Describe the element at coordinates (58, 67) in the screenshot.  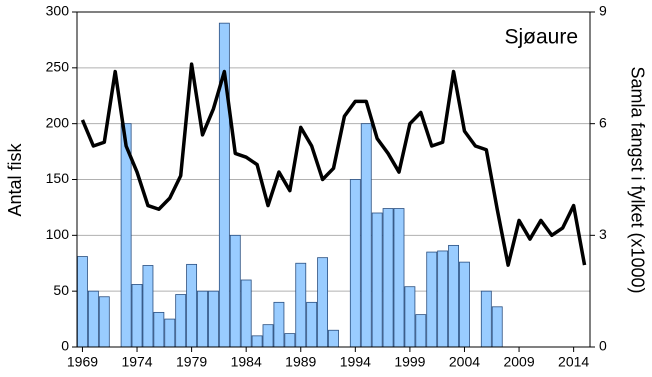
I see `y-tick-label: 250` at that location.